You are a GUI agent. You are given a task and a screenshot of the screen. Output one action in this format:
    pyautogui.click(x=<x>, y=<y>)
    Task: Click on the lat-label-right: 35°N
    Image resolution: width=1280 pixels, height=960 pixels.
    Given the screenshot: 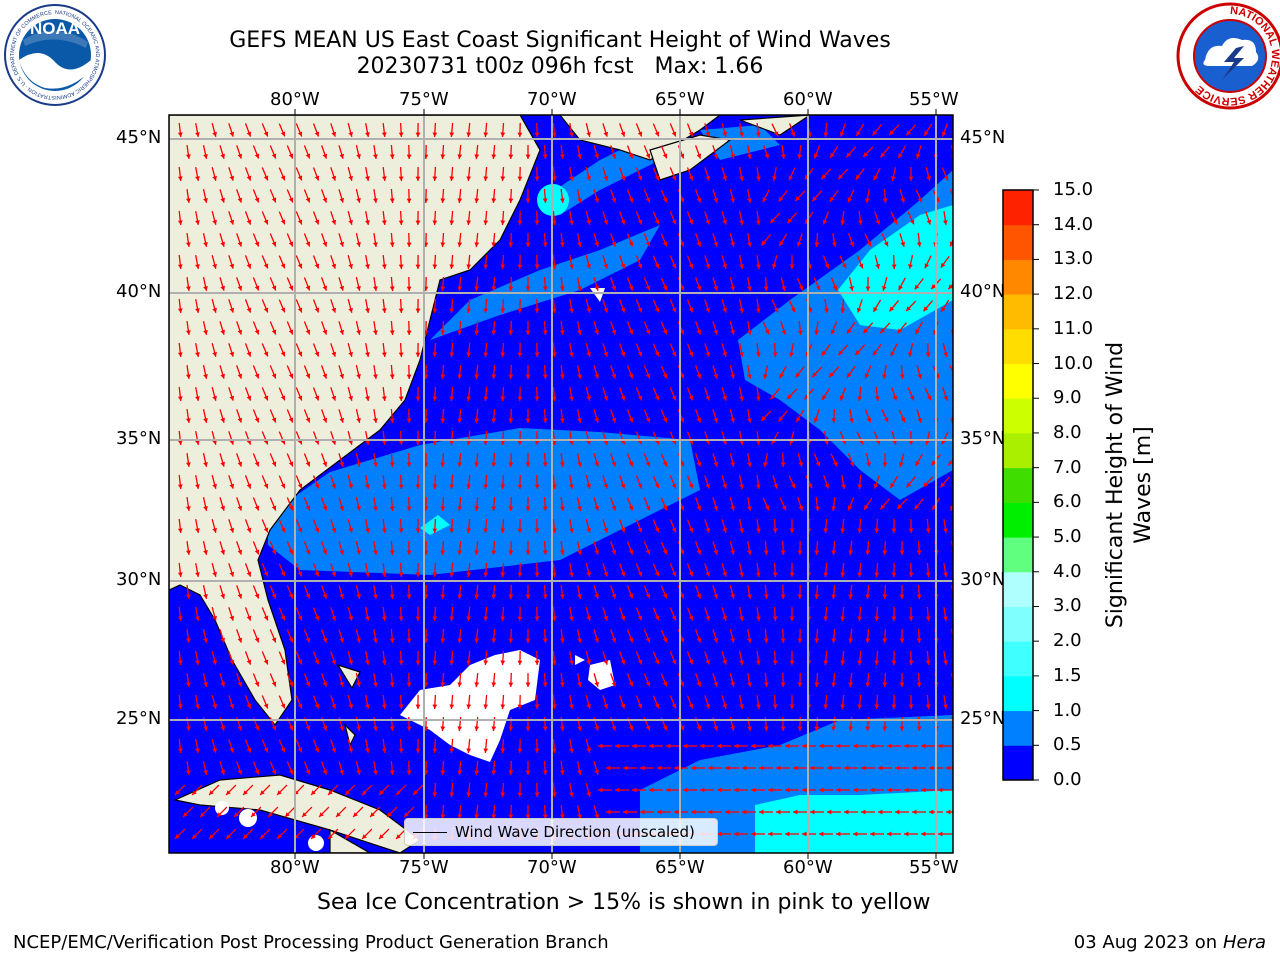 What is the action you would take?
    pyautogui.click(x=983, y=438)
    